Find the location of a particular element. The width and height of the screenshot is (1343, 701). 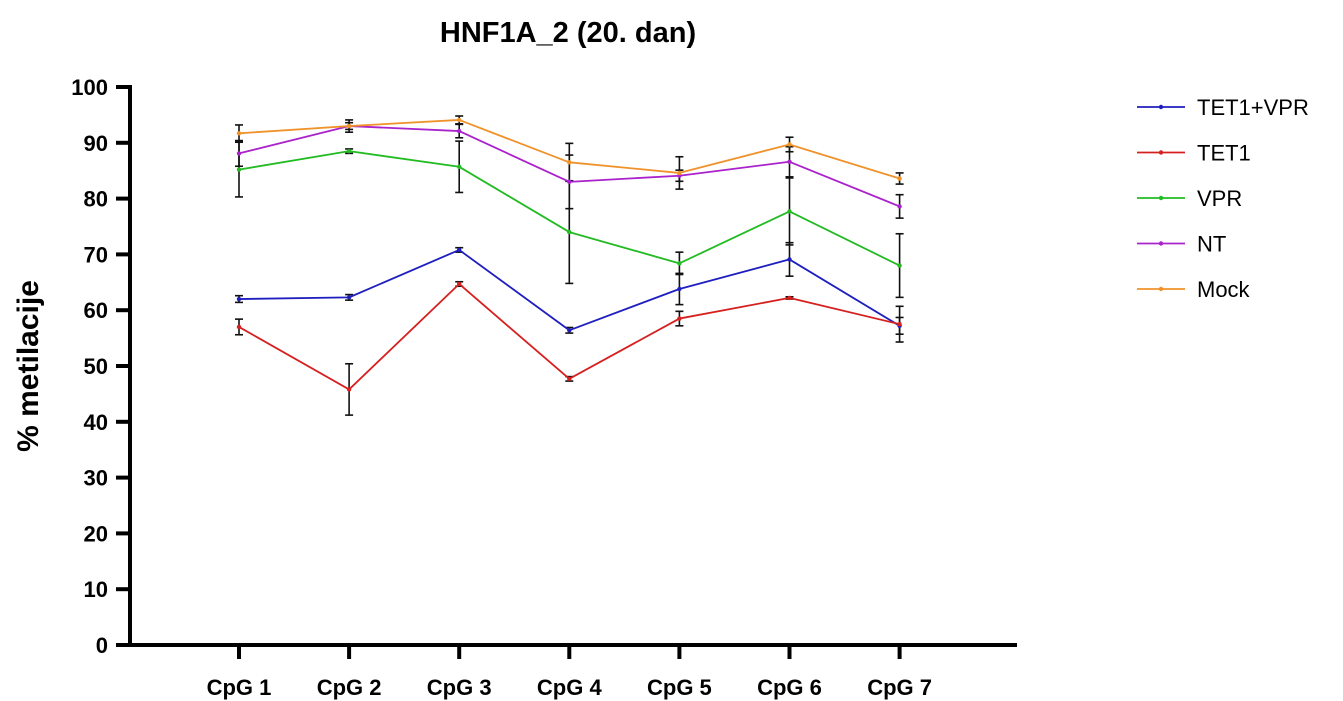

y-tick-label: 70 is located at coordinates (96, 254).